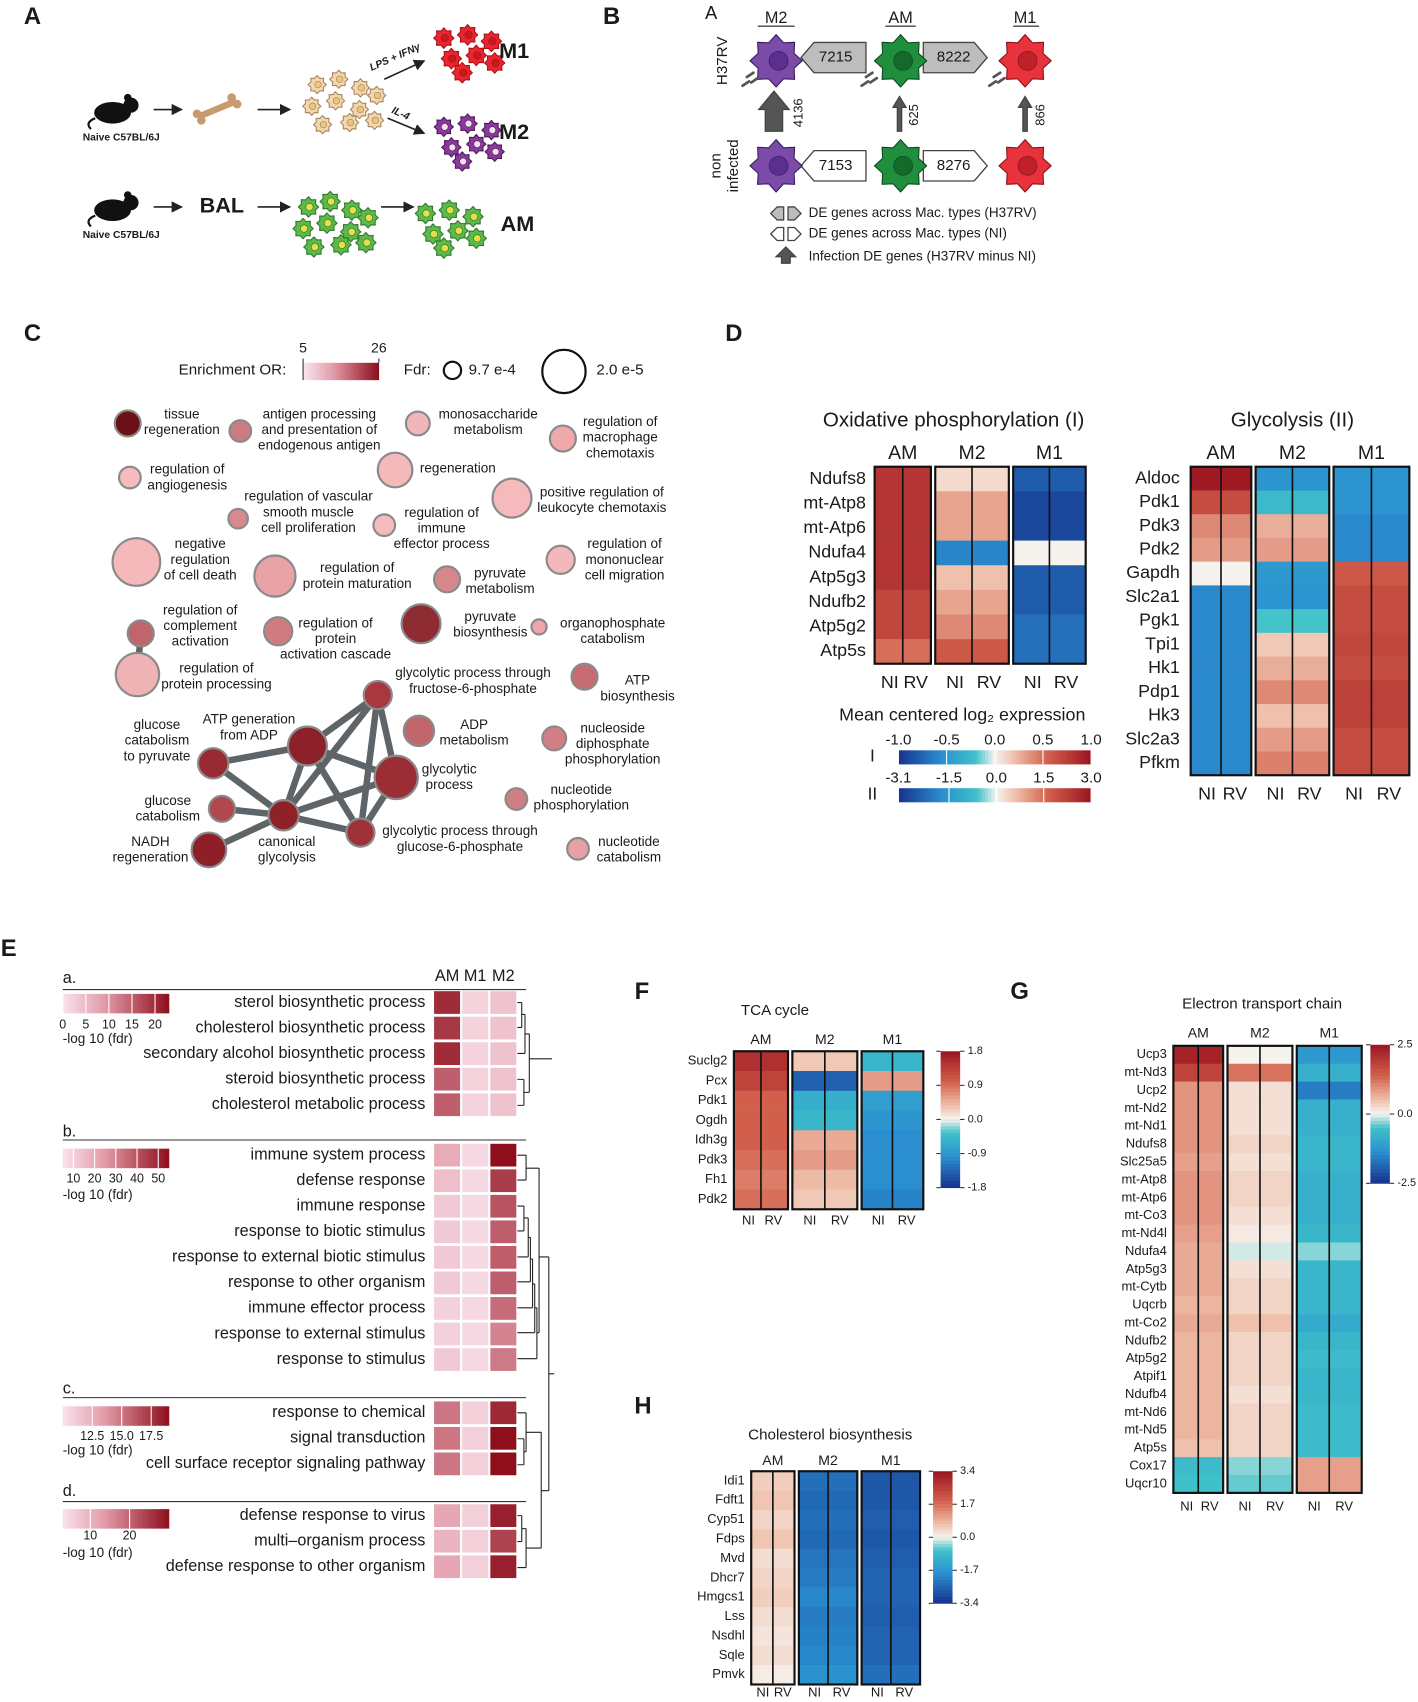  I want to click on colorbar-tick-label: 5, so click(303, 347).